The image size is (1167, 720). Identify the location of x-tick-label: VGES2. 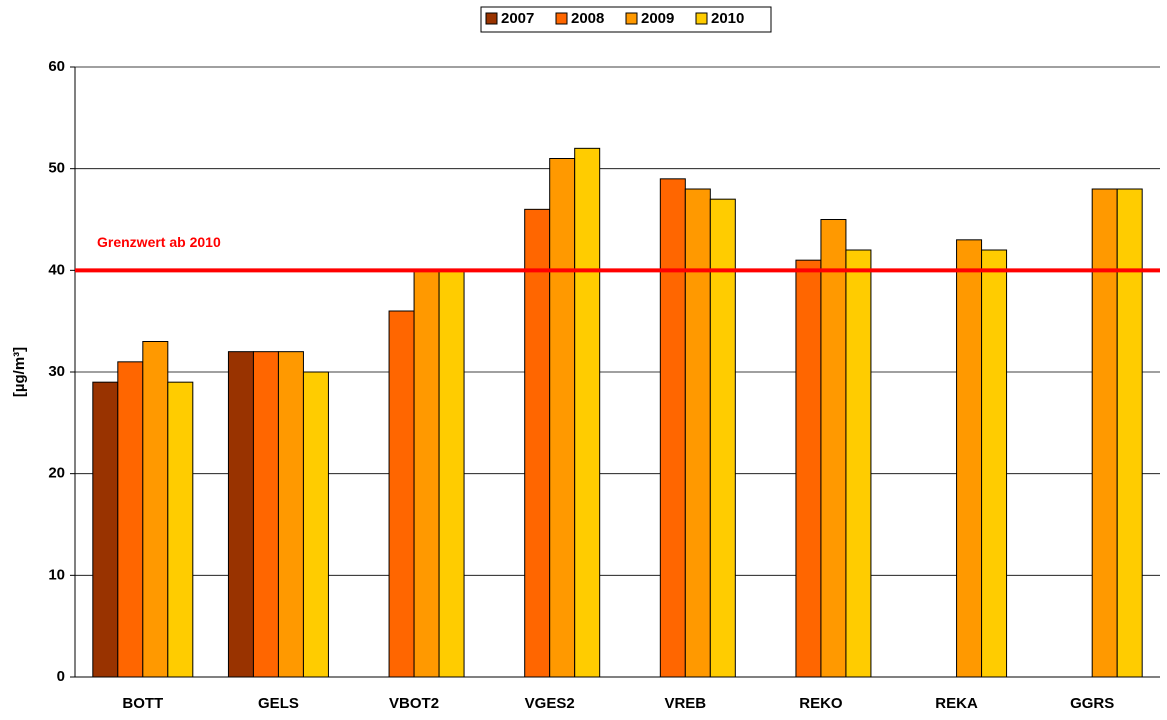
(550, 703).